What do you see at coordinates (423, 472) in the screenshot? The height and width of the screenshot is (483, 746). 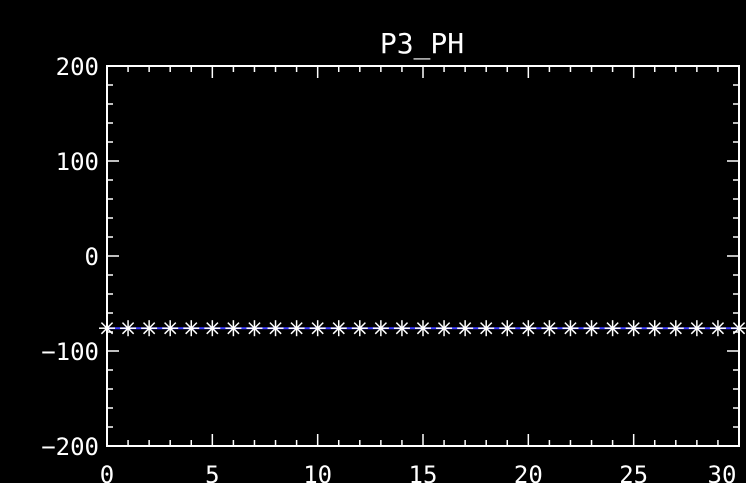 I see `x-tick-label: 15` at bounding box center [423, 472].